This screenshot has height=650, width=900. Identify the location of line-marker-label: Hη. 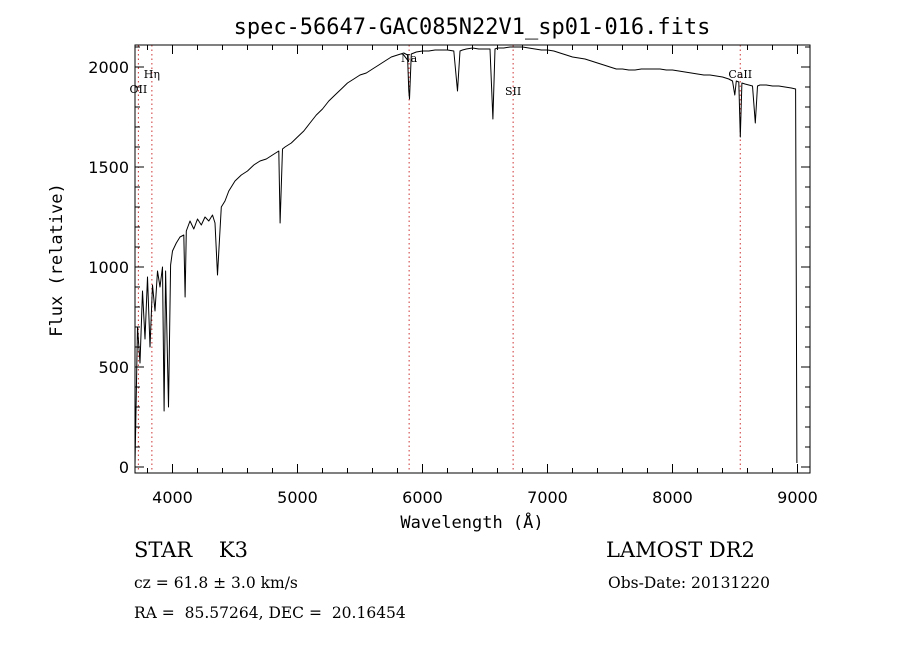
(152, 74).